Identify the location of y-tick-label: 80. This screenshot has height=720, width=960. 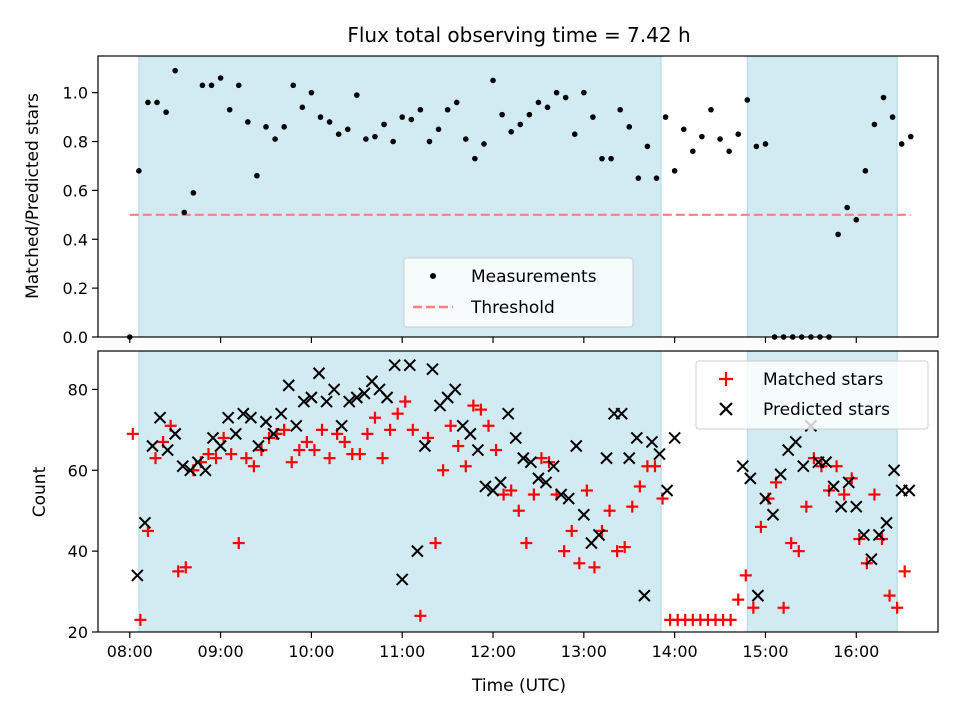
(78, 389).